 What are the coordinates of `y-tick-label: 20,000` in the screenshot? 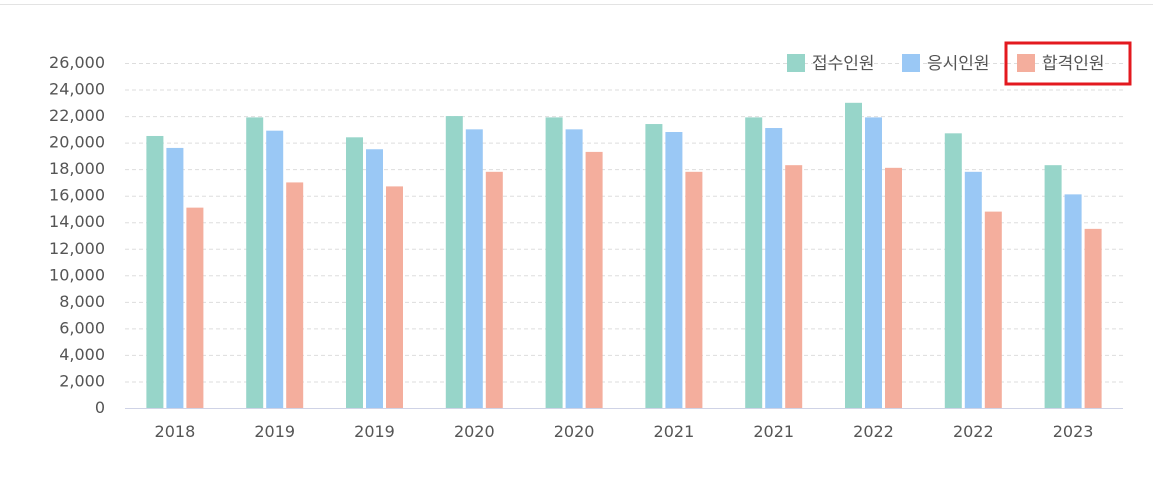 It's located at (77, 142).